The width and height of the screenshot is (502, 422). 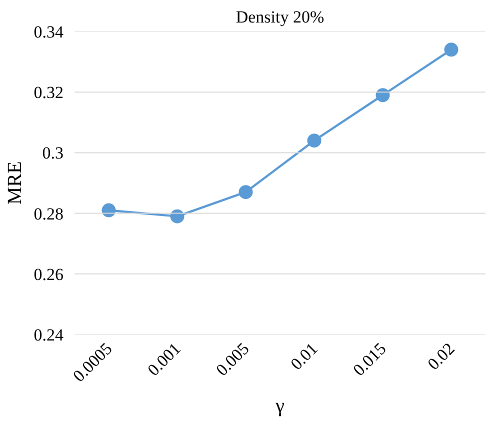 I want to click on y-tick-label: 0.26, so click(x=49, y=274).